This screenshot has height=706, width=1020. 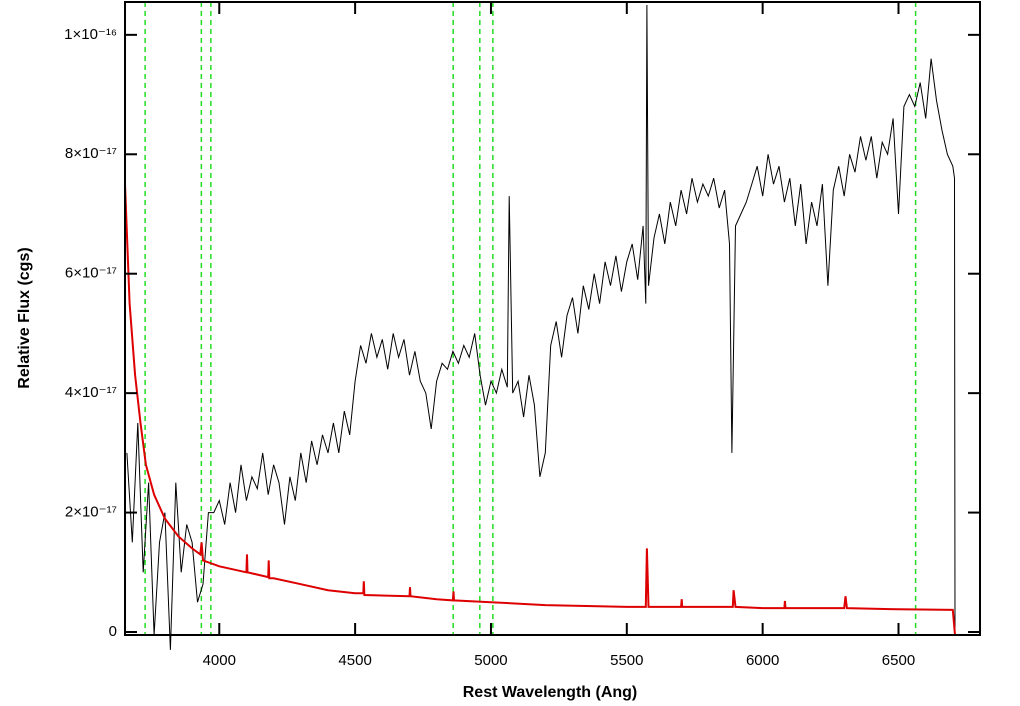 What do you see at coordinates (91, 392) in the screenshot?
I see `y-tick-label: 4×10⁻¹⁷` at bounding box center [91, 392].